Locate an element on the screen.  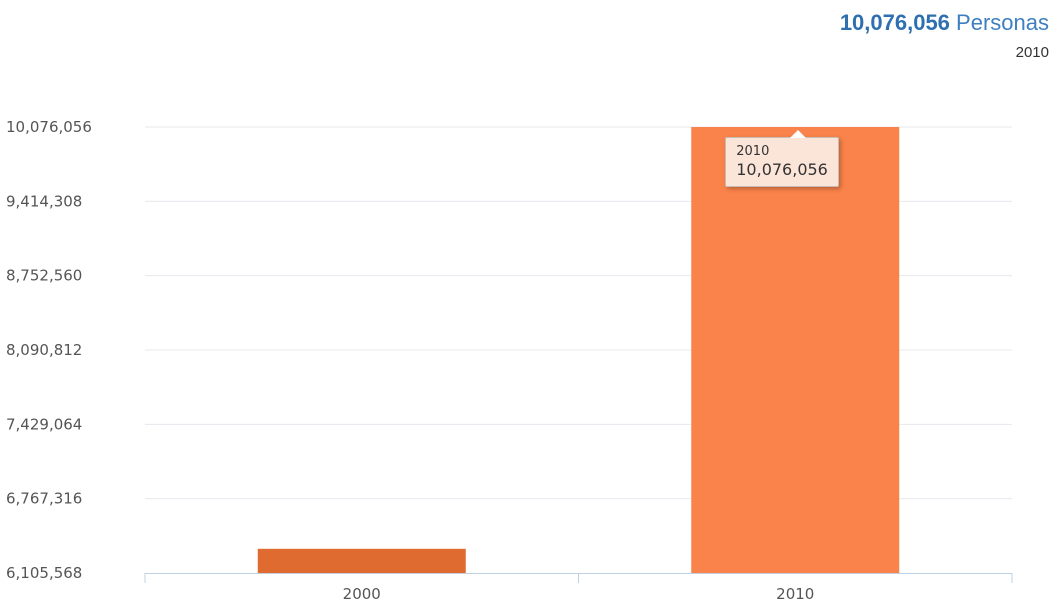
bar-2010 is located at coordinates (795, 350).